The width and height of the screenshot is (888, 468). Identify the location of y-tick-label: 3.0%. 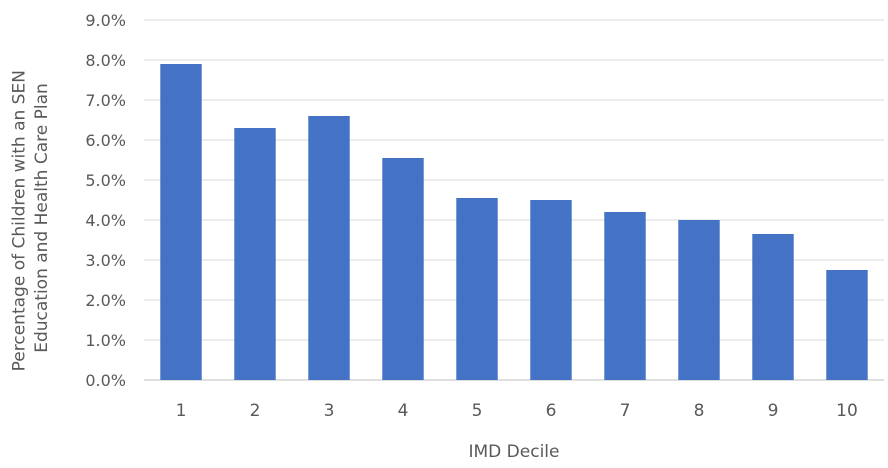
(105, 260).